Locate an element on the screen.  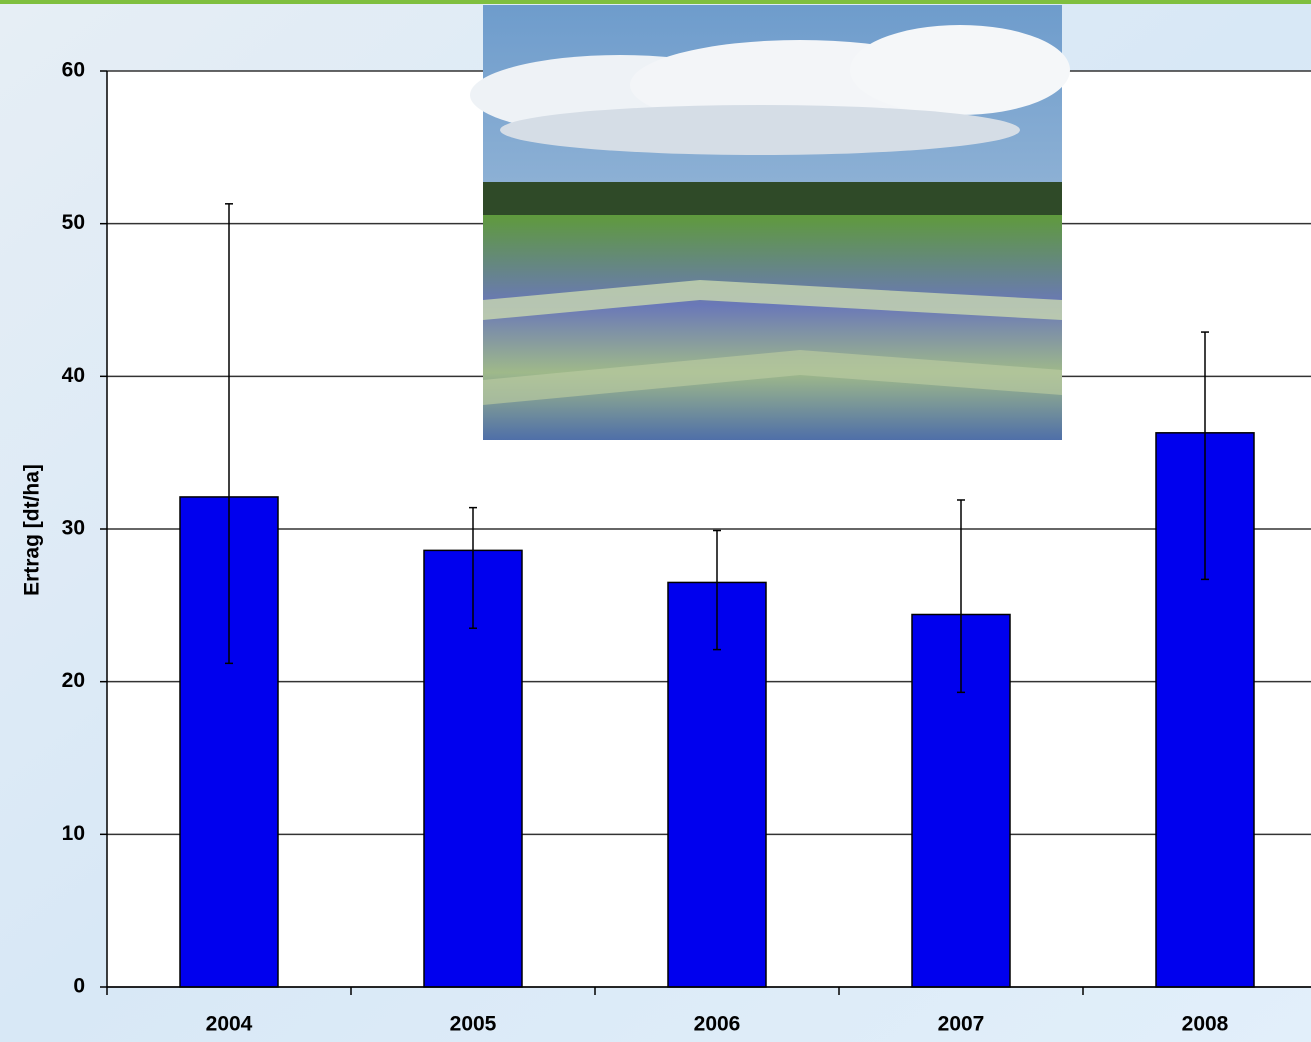
y-tick-label: 50 is located at coordinates (73, 222).